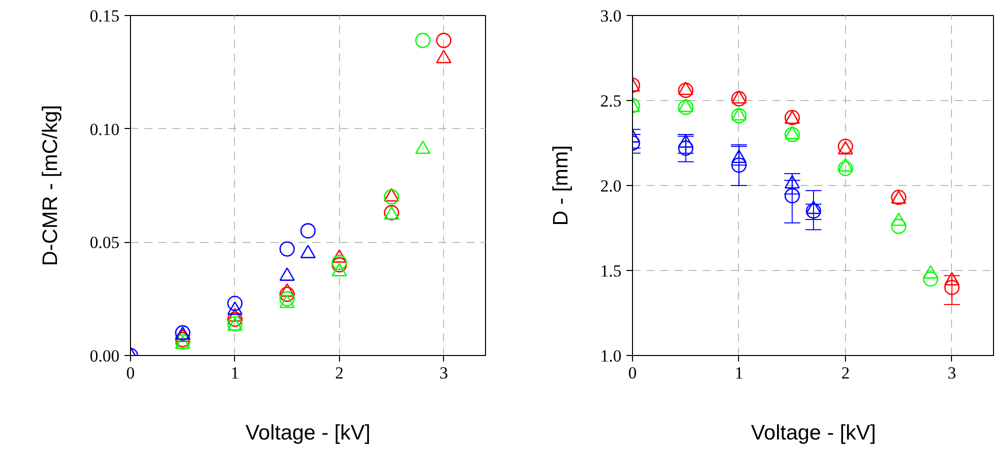  I want to click on y-tick-label: 0.10, so click(105, 129).